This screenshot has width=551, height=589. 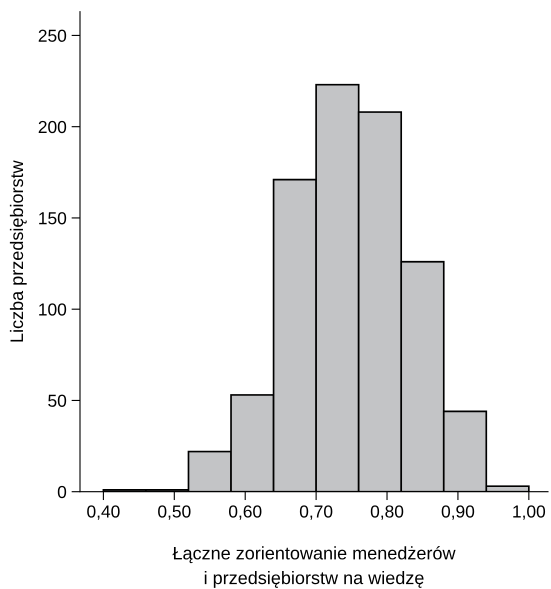 I want to click on y-tick-label: 100, so click(x=52, y=309).